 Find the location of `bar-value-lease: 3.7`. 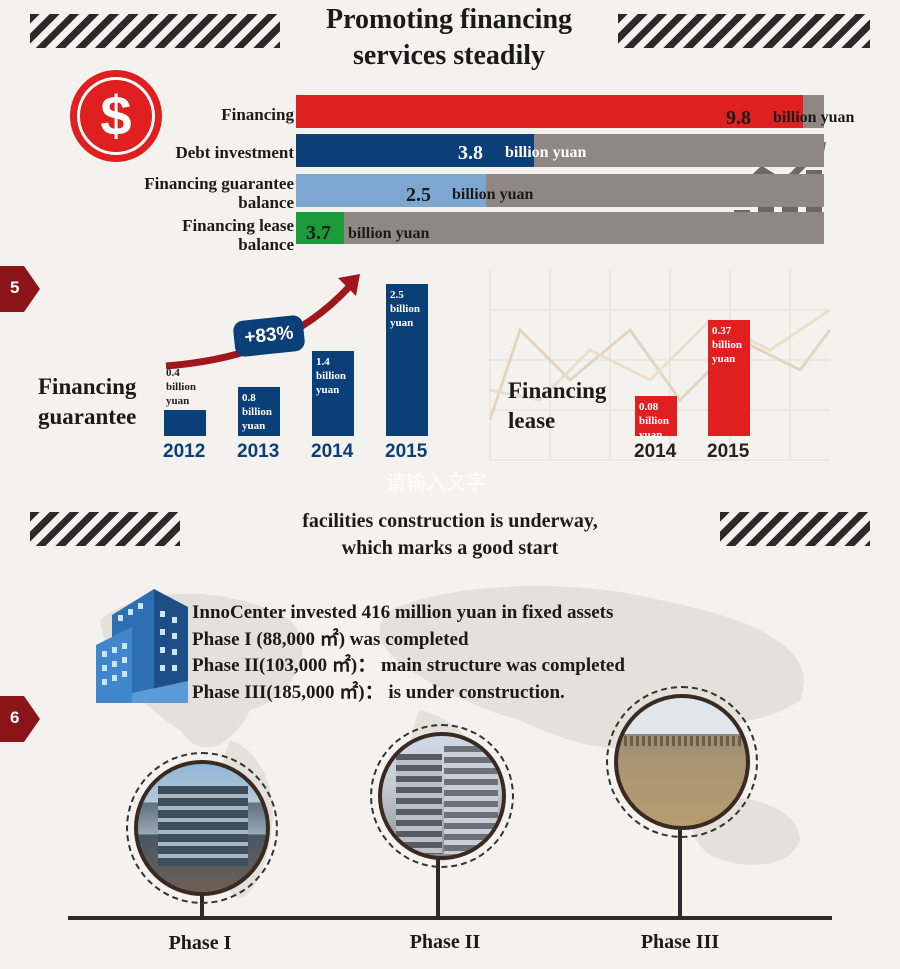

bar-value-lease: 3.7 is located at coordinates (318, 233).